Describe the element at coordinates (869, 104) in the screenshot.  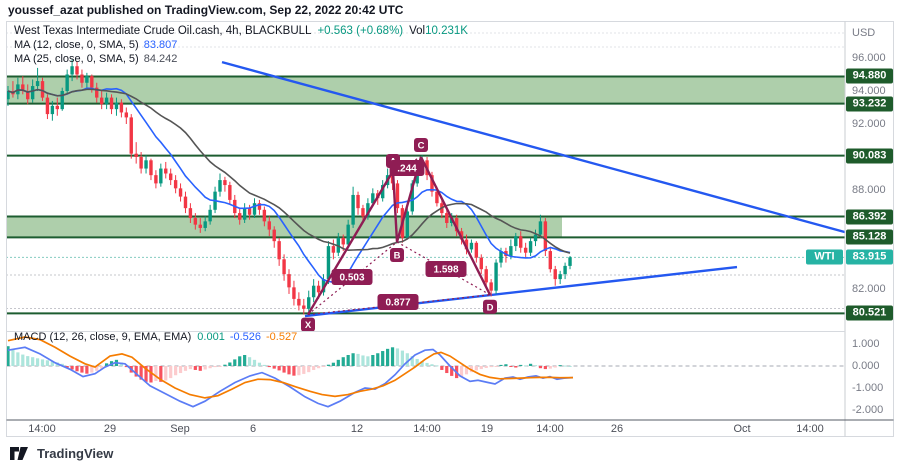
I see `price-level-badge: 93.232` at that location.